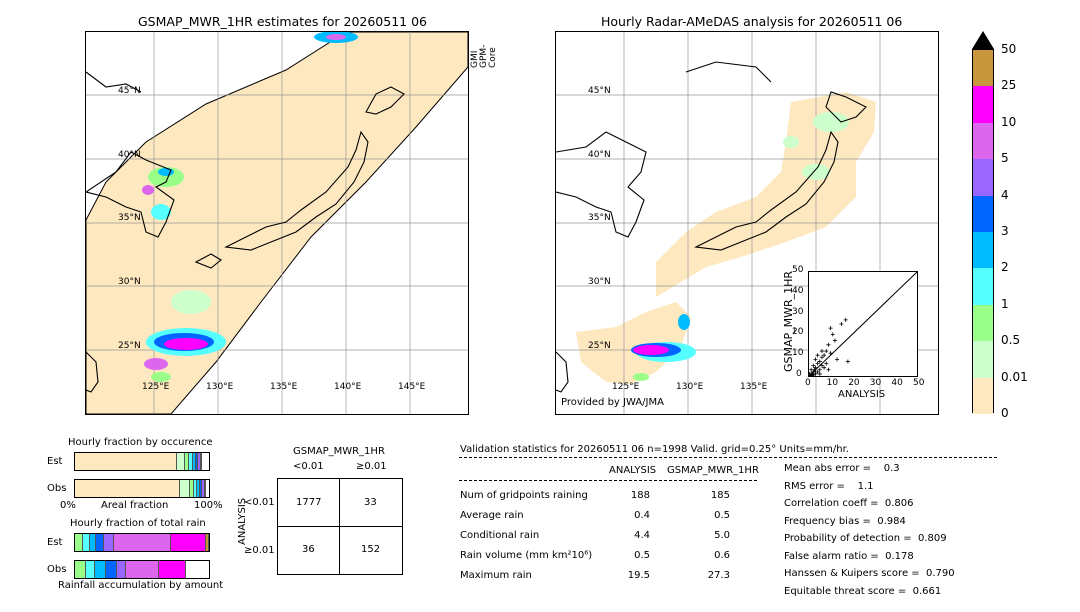  Describe the element at coordinates (129, 155) in the screenshot. I see `left-lat-40: 40°N` at that location.